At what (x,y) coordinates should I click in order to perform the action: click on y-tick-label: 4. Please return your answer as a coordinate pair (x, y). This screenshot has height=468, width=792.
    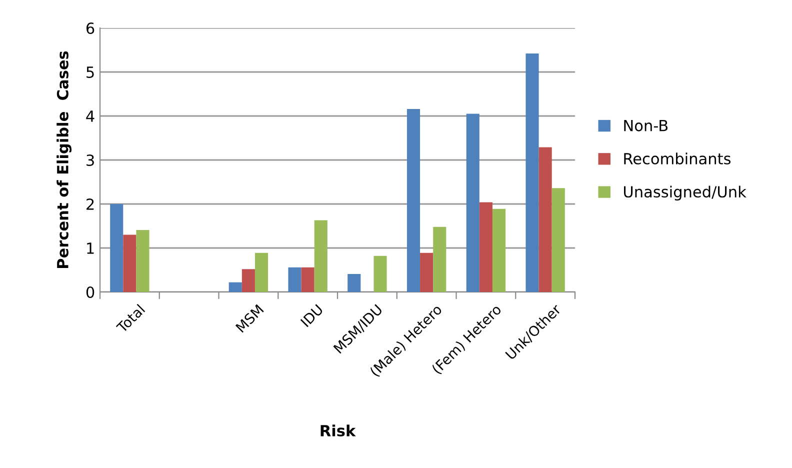
    Looking at the image, I should click on (90, 116).